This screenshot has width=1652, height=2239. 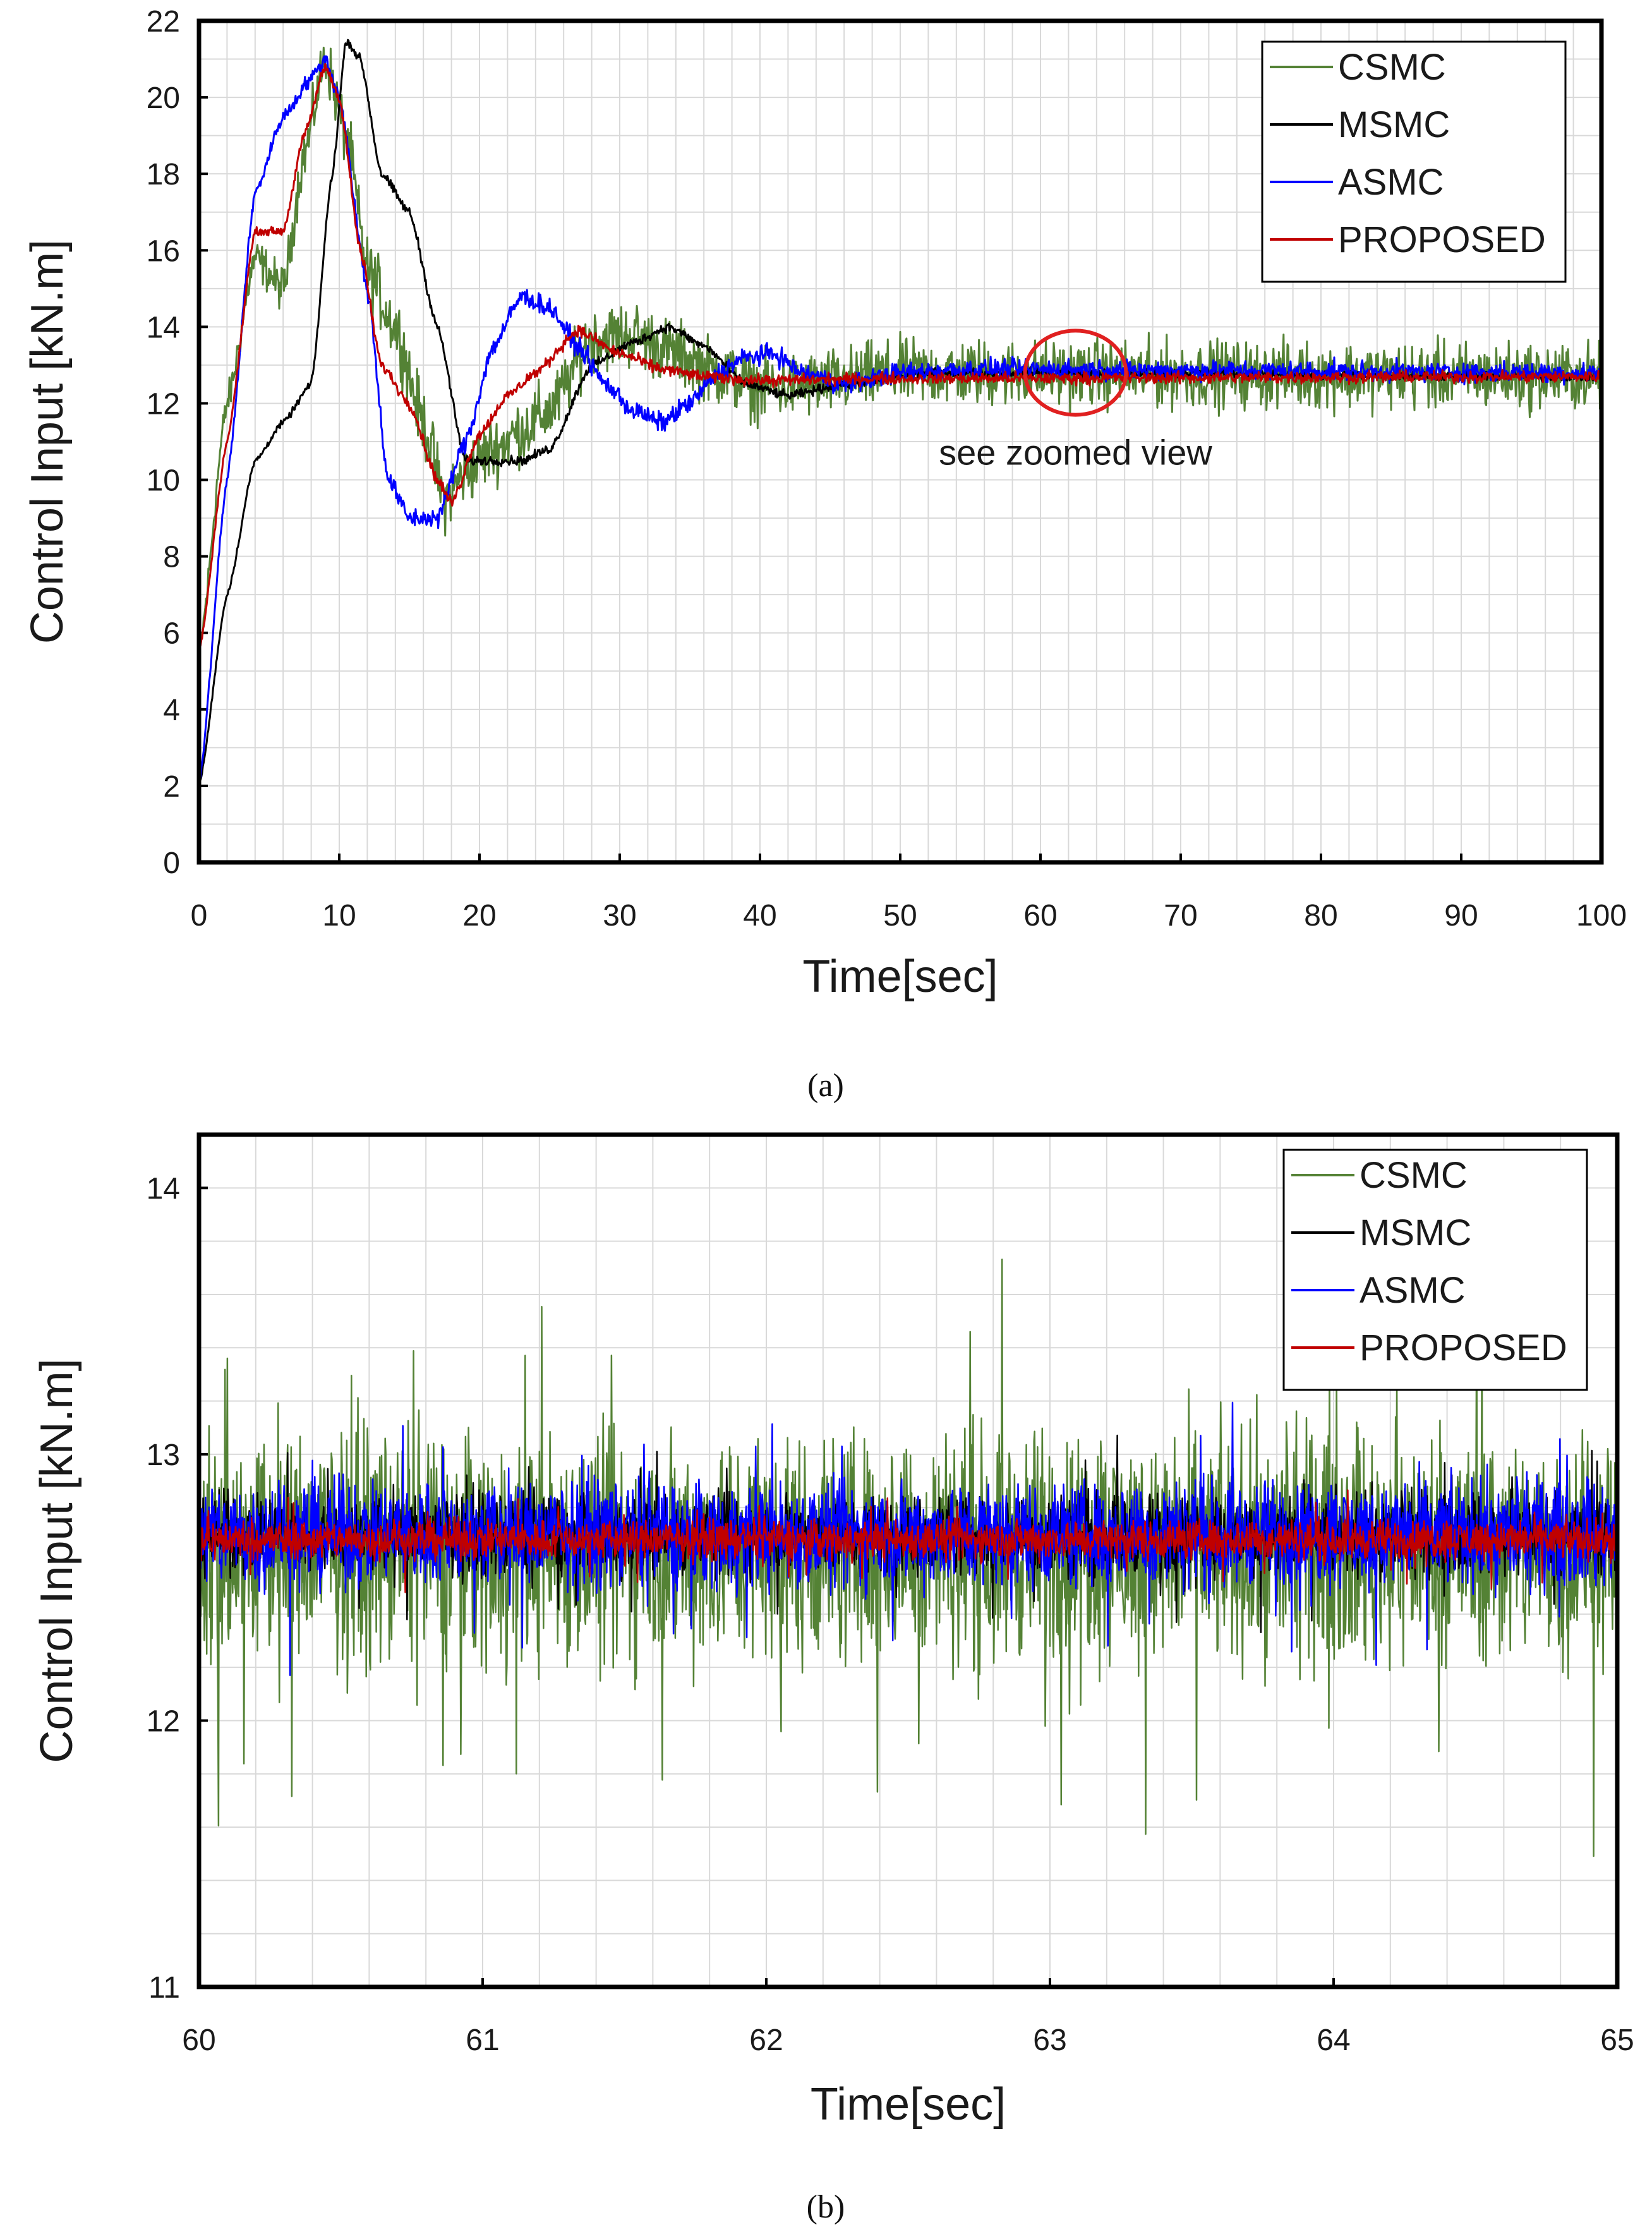 What do you see at coordinates (164, 1988) in the screenshot?
I see `y-tick-label: 11` at bounding box center [164, 1988].